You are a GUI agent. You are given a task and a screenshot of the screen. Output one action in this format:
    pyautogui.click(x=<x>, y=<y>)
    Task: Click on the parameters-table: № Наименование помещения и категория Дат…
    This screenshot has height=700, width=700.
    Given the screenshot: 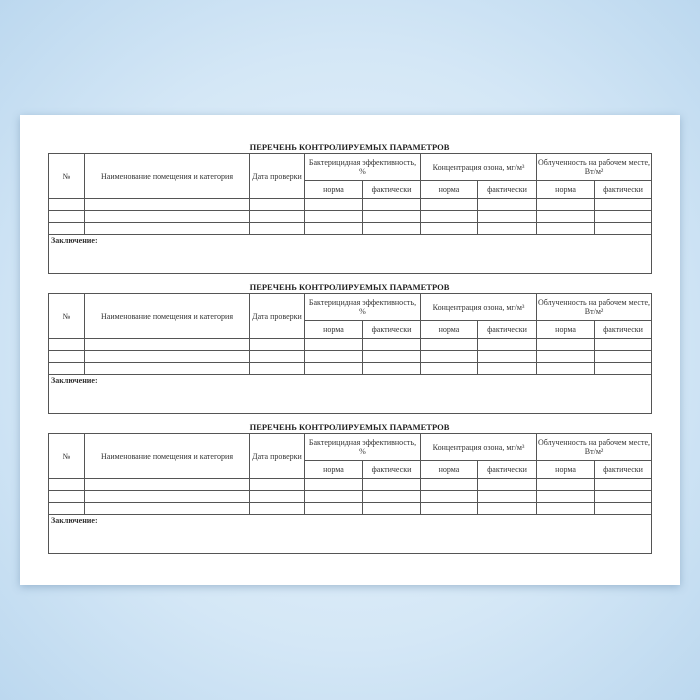 What is the action you would take?
    pyautogui.click(x=350, y=213)
    